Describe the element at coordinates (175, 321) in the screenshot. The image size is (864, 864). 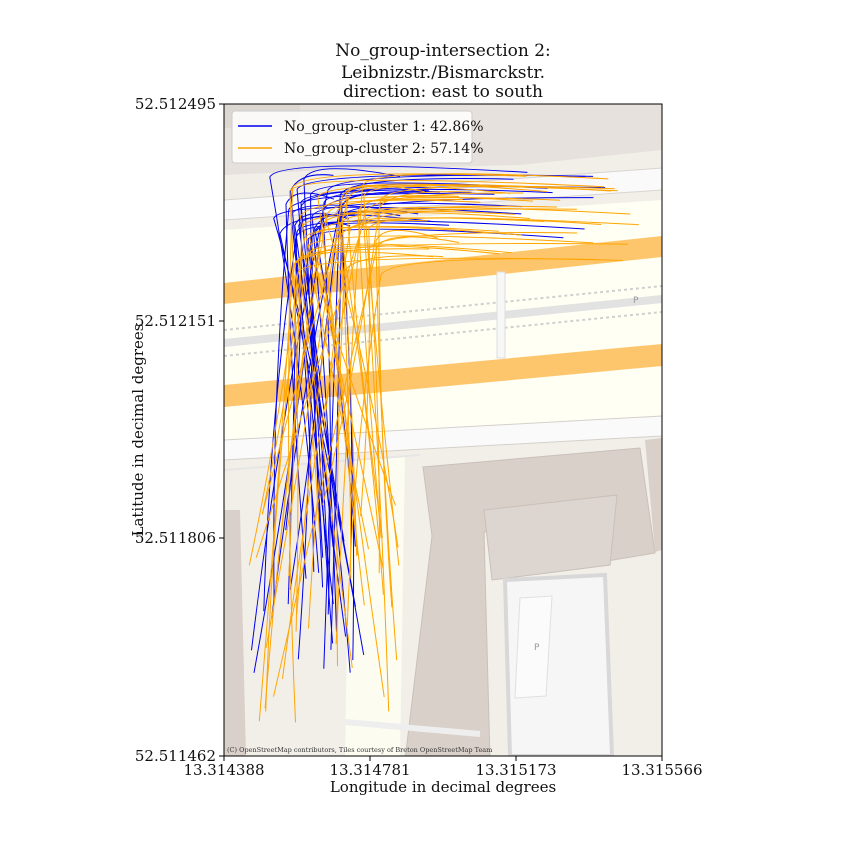
I see `y-tick-label-1: 52.512151` at that location.